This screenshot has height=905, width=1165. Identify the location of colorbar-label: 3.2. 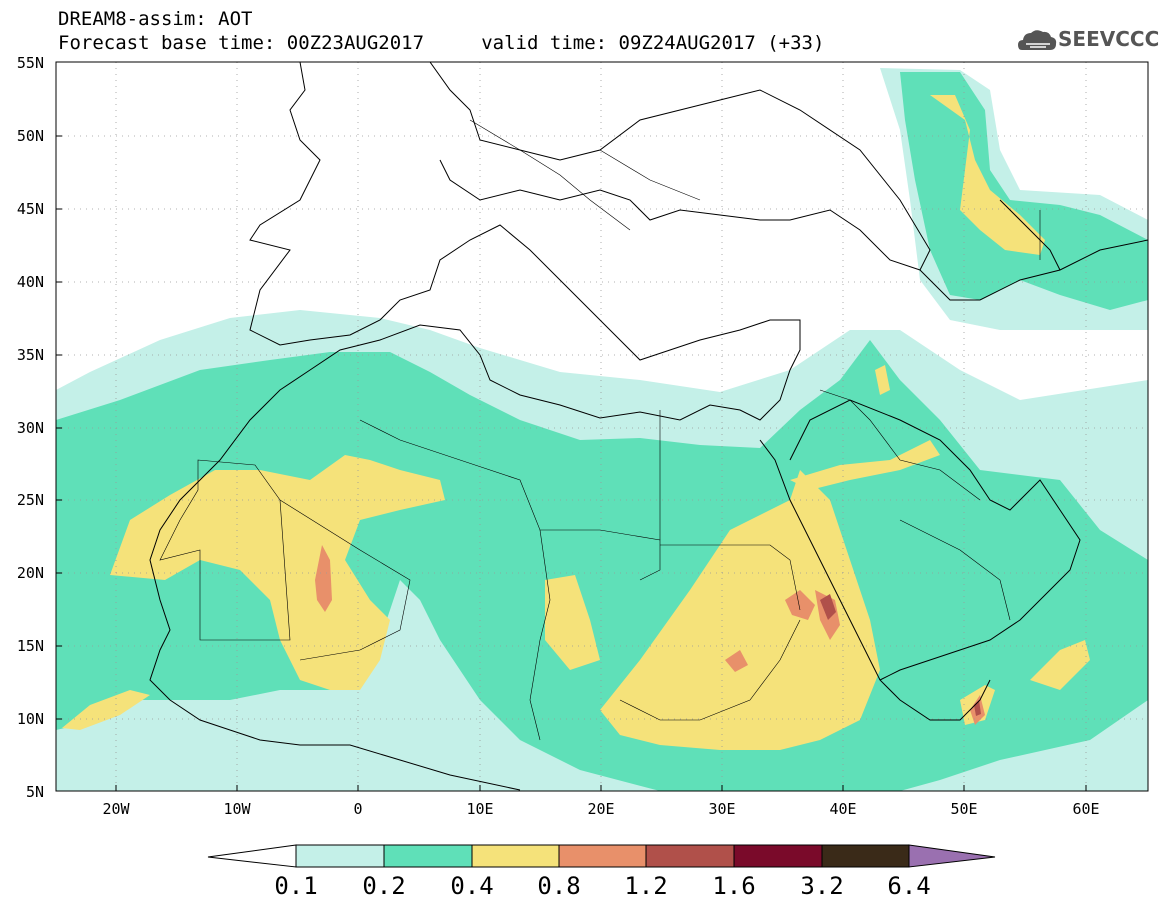
(822, 886).